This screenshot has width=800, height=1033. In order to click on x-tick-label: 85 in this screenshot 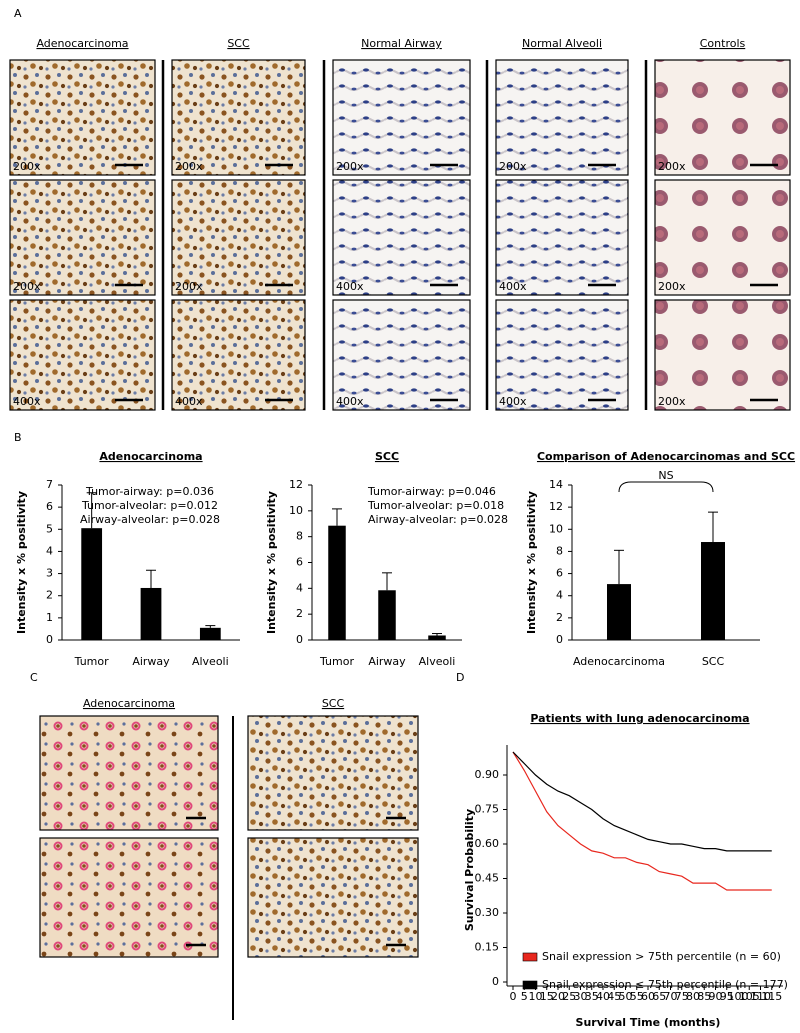, I will do `click(704, 996)`.